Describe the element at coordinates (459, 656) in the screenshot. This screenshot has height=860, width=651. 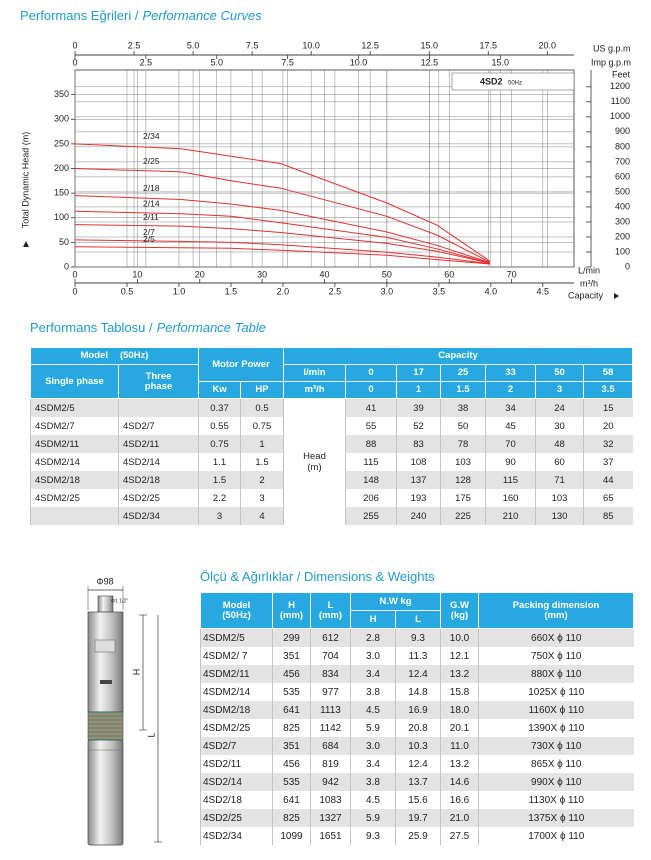
I see `table-cell: 12.1` at that location.